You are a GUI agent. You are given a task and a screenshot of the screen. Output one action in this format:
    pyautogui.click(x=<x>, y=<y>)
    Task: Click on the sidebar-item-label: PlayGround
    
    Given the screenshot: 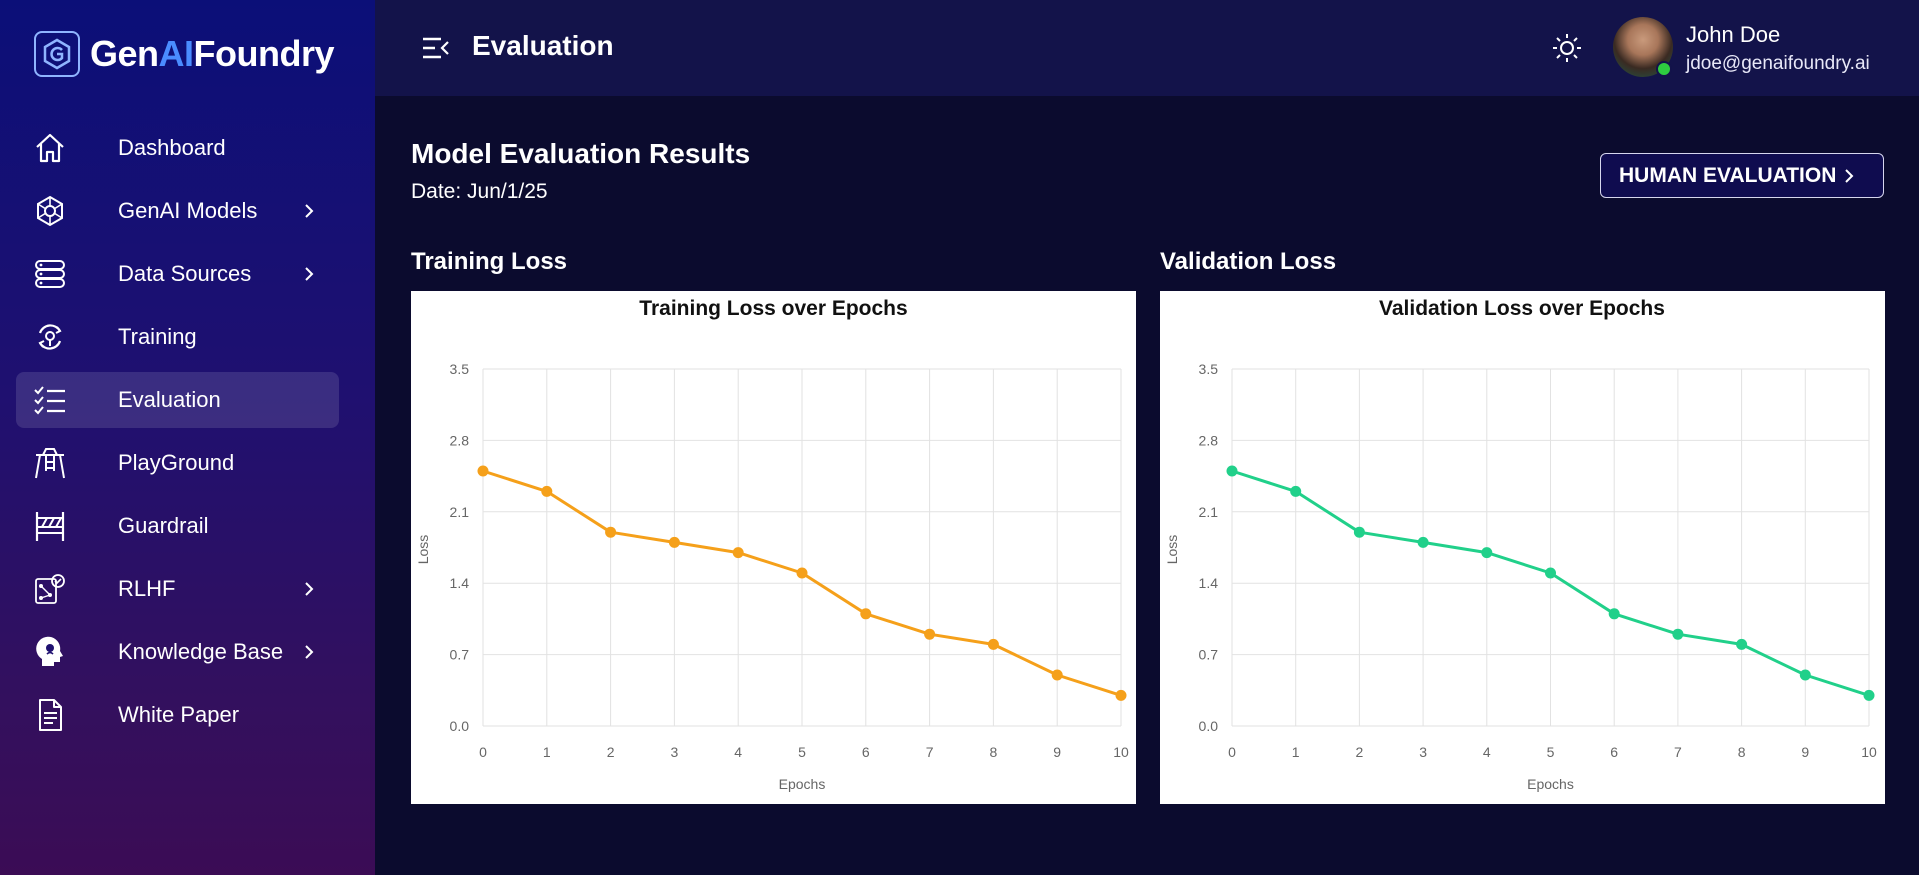 What is the action you would take?
    pyautogui.click(x=176, y=462)
    